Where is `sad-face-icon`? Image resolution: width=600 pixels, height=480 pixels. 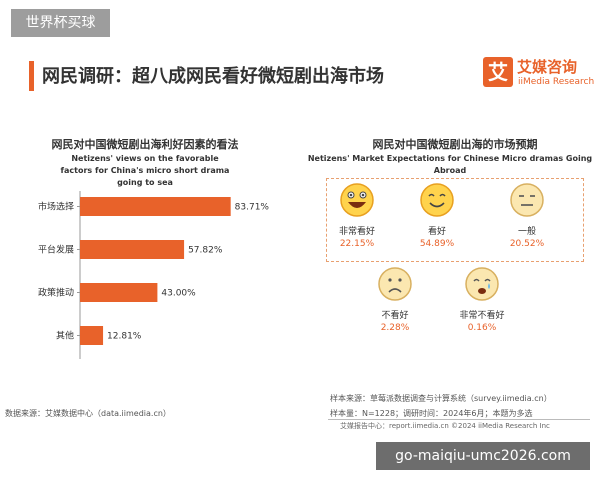
sad-face-icon is located at coordinates (395, 284).